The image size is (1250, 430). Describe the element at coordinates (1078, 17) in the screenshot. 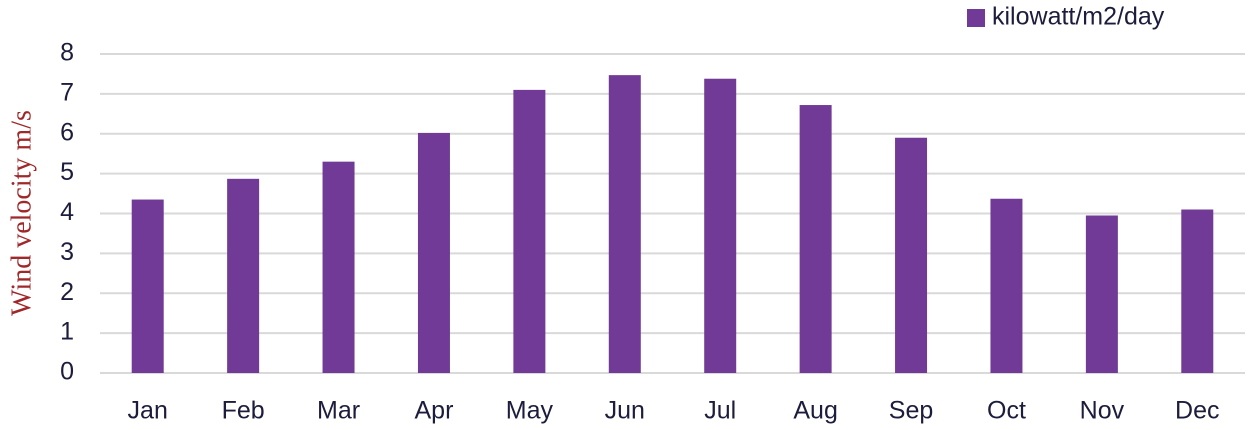

I see `legend-label: kilowatt/m2/day` at that location.